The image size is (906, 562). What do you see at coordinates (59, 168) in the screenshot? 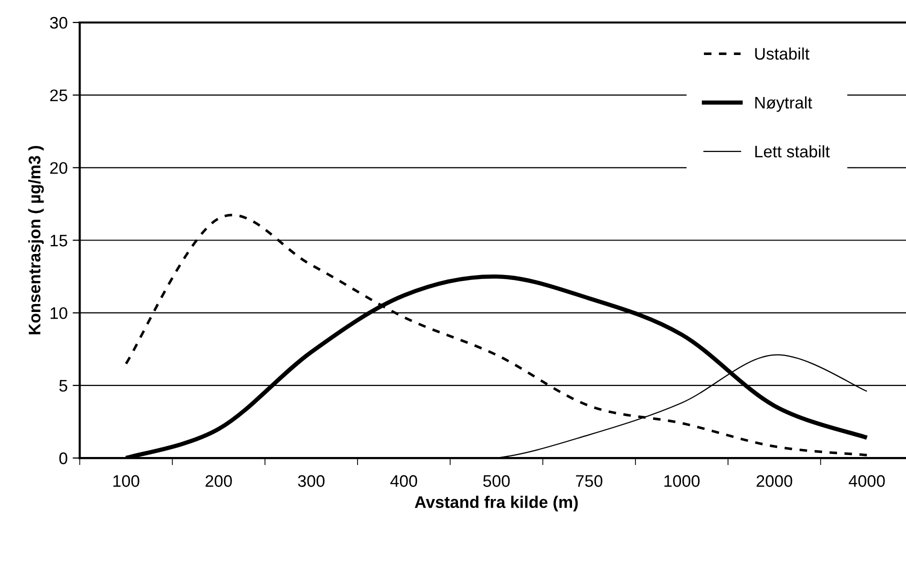
I see `y-tick-label: 20` at bounding box center [59, 168].